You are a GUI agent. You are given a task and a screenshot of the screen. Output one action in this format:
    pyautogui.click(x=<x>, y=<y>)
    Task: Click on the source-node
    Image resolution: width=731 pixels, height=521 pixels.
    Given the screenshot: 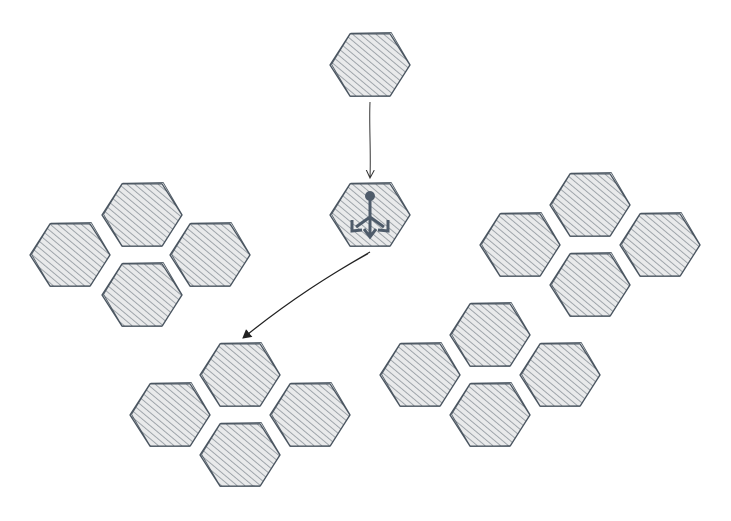 What is the action you would take?
    pyautogui.click(x=370, y=64)
    